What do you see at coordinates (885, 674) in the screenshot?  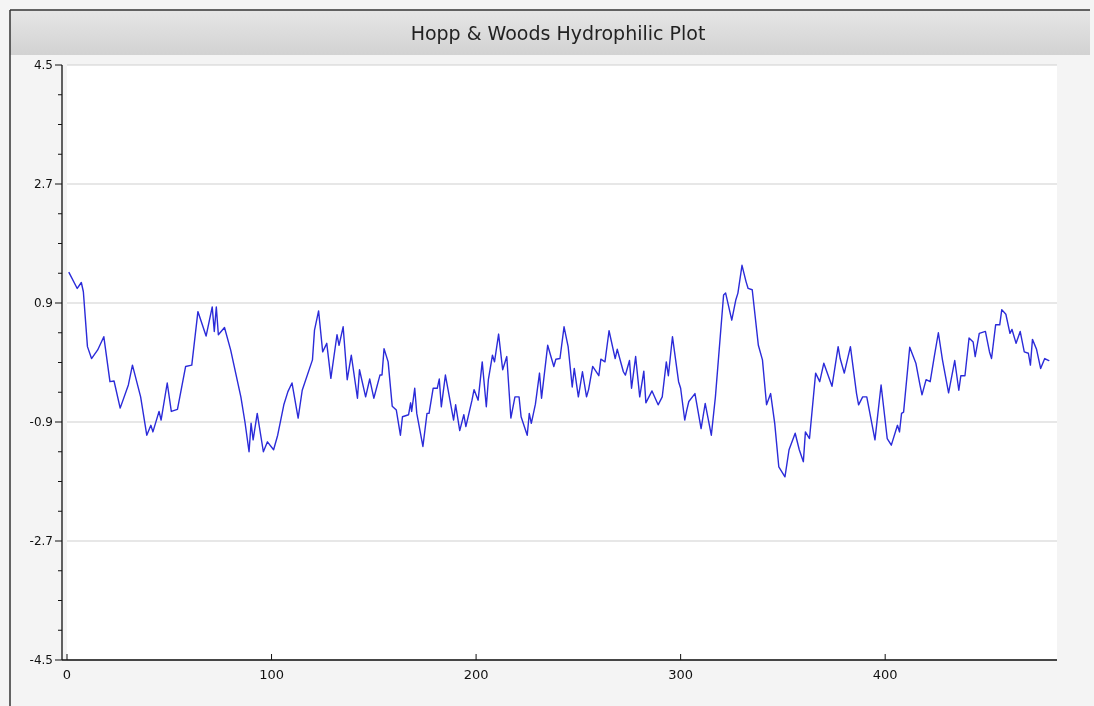 I see `x-tick-label: 400` at bounding box center [885, 674].